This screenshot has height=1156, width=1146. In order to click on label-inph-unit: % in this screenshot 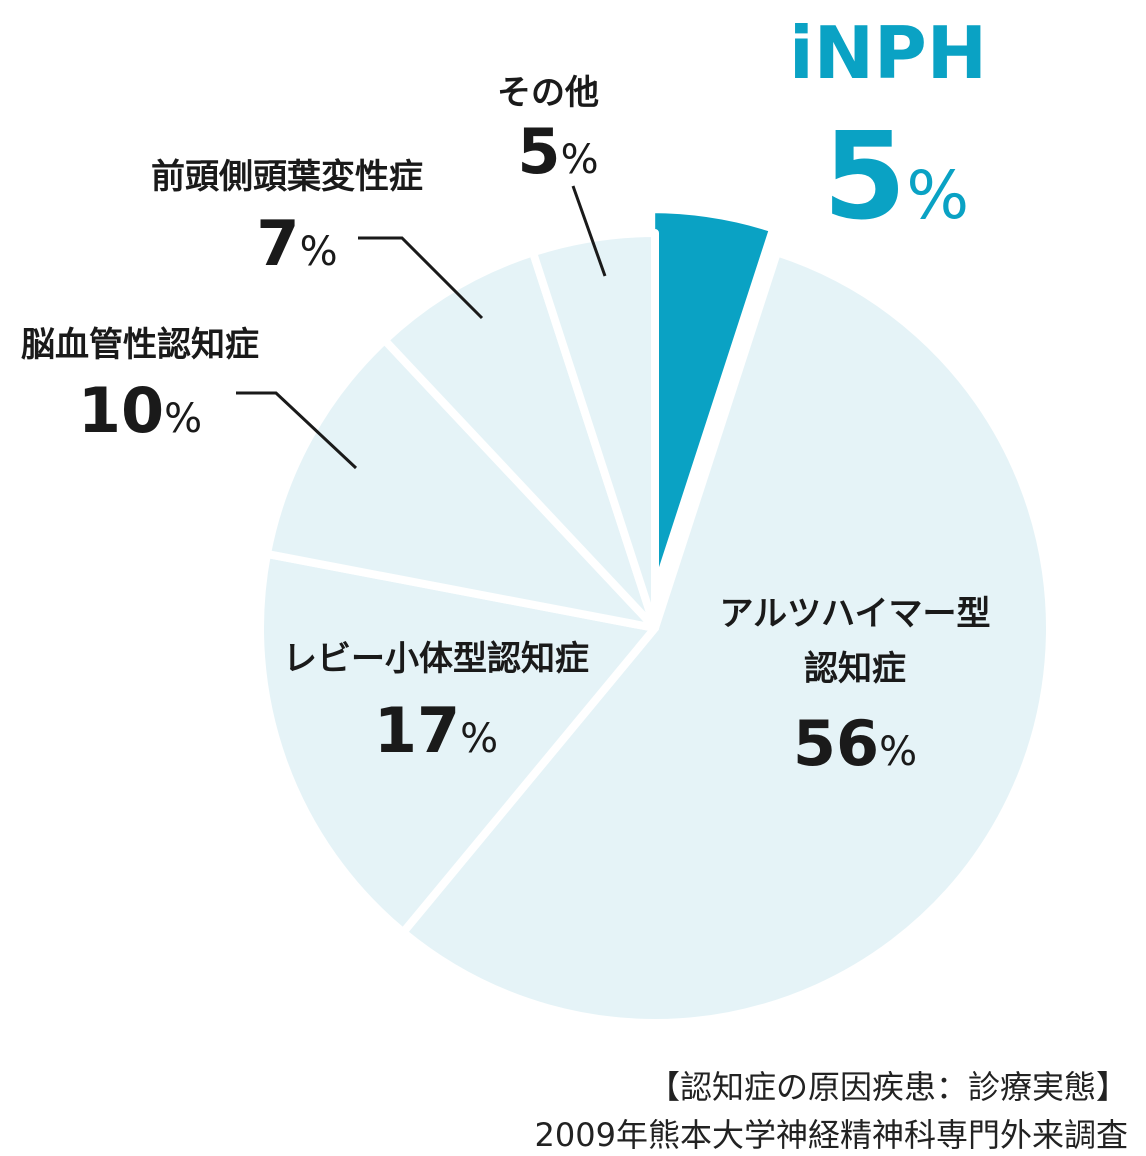, I will do `click(937, 195)`.